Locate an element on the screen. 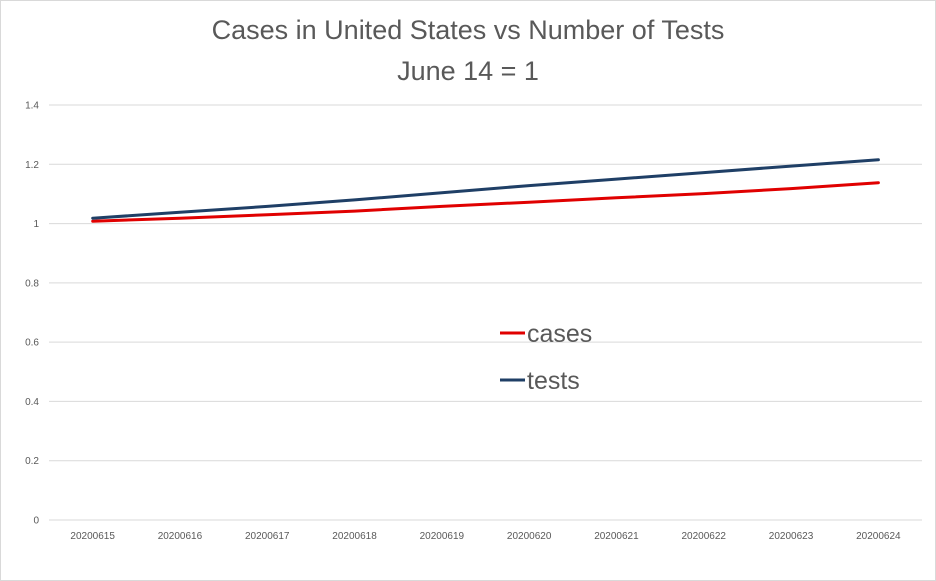  x-tick-label: 20200623 is located at coordinates (791, 536).